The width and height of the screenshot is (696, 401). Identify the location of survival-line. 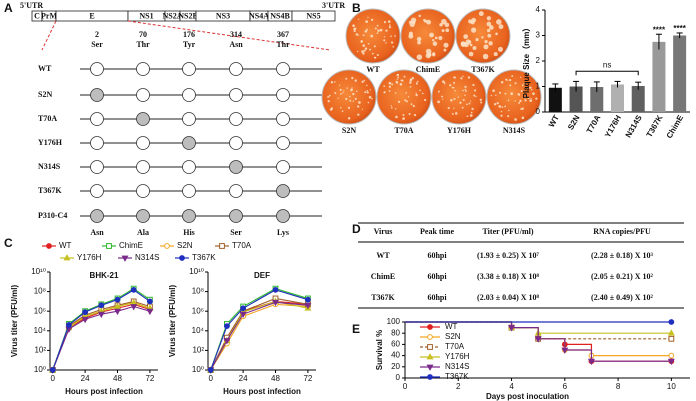
(538, 341).